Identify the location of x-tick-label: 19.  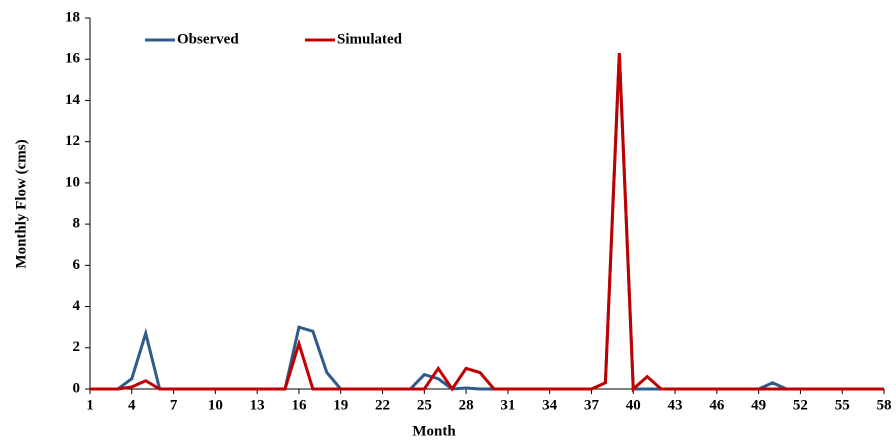
(340, 405).